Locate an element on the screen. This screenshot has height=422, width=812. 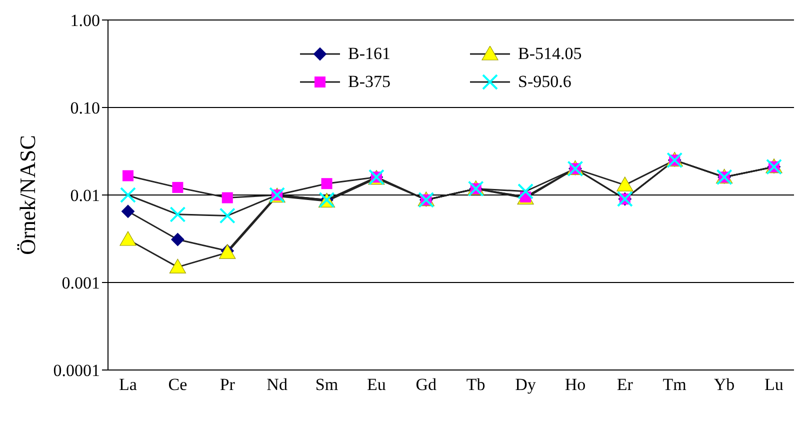
y-tick-label: 0.0001 is located at coordinates (76, 370).